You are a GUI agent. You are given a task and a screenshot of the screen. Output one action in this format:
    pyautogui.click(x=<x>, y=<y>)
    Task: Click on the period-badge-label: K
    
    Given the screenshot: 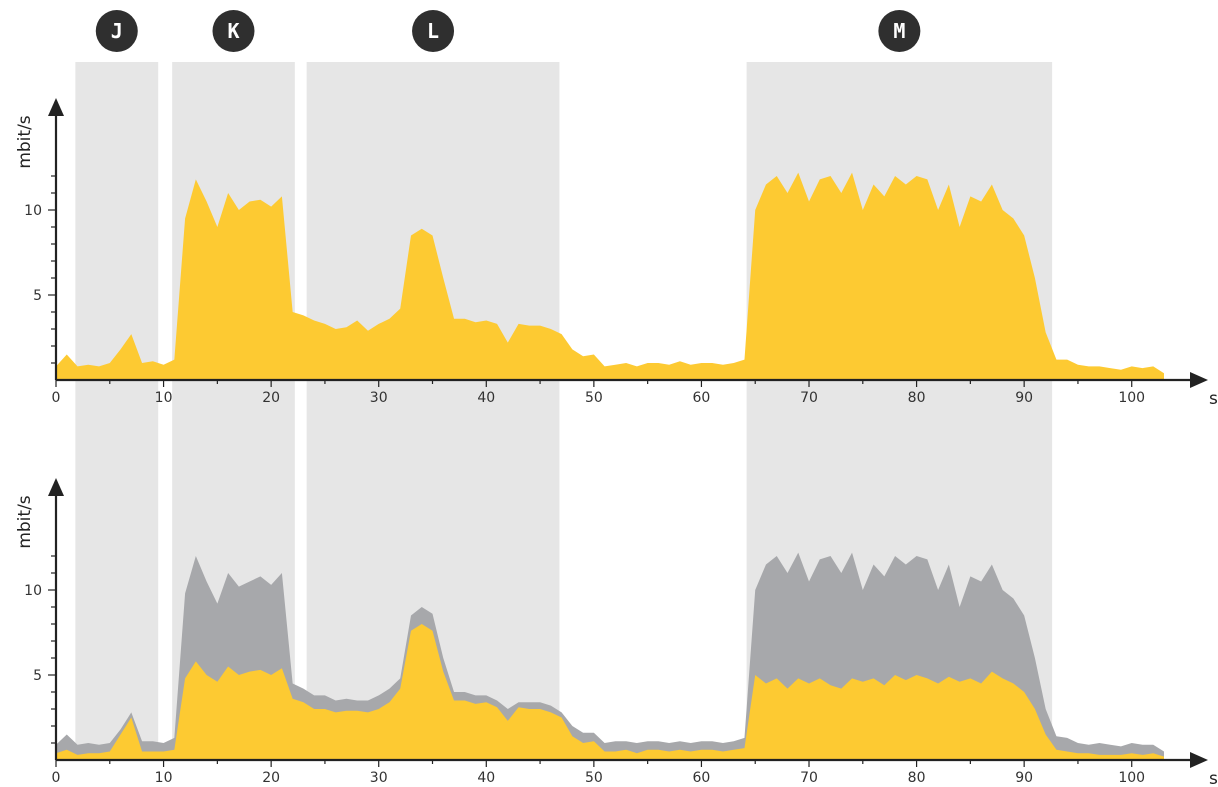 What is the action you would take?
    pyautogui.click(x=233, y=31)
    